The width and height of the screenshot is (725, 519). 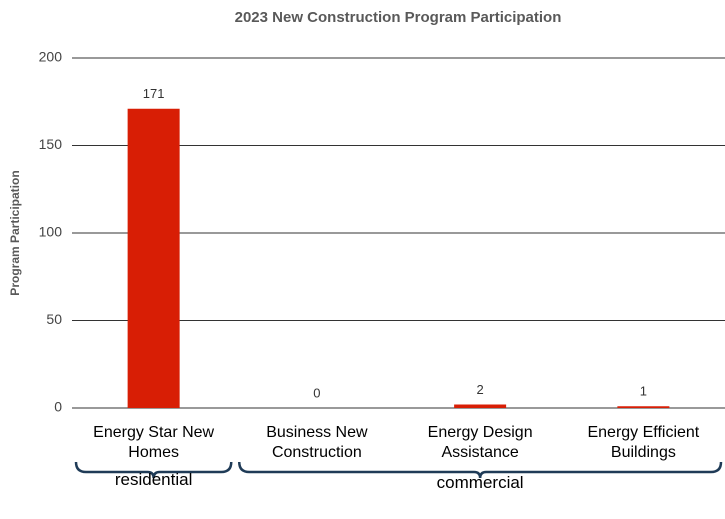 I want to click on y-tick-label: 150, so click(x=51, y=144).